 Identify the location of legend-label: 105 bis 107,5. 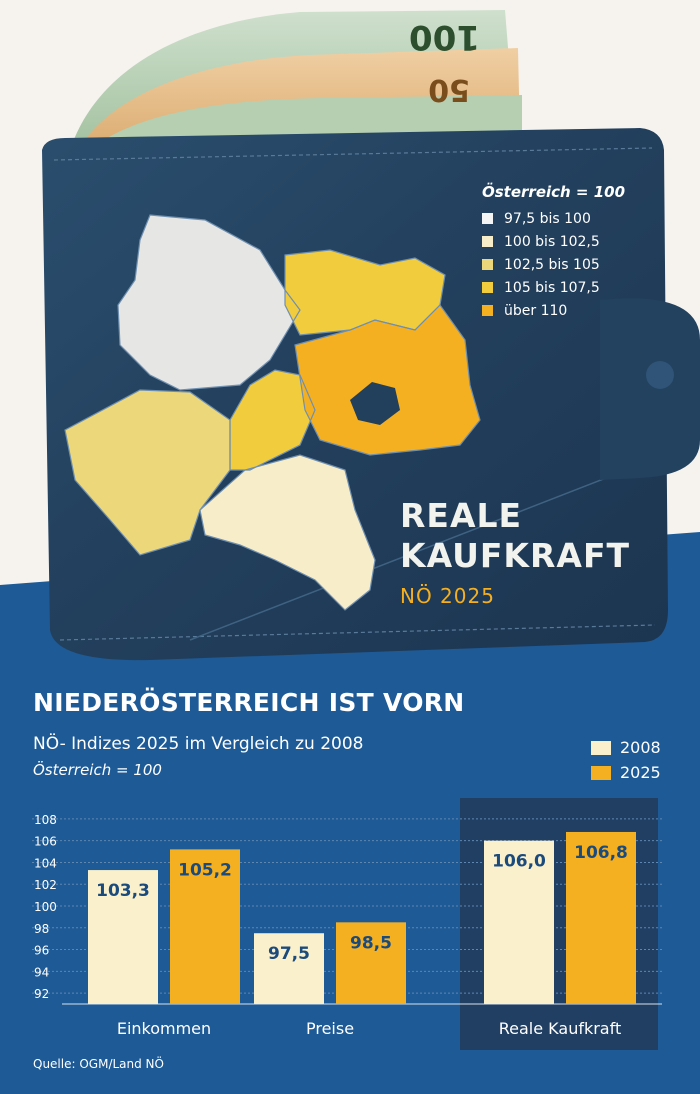
(552, 287).